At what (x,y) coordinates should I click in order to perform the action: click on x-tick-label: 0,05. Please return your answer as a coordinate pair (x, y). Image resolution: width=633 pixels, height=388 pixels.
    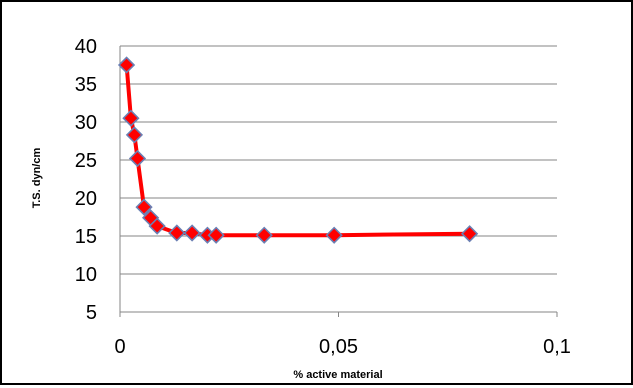
    Looking at the image, I should click on (338, 347).